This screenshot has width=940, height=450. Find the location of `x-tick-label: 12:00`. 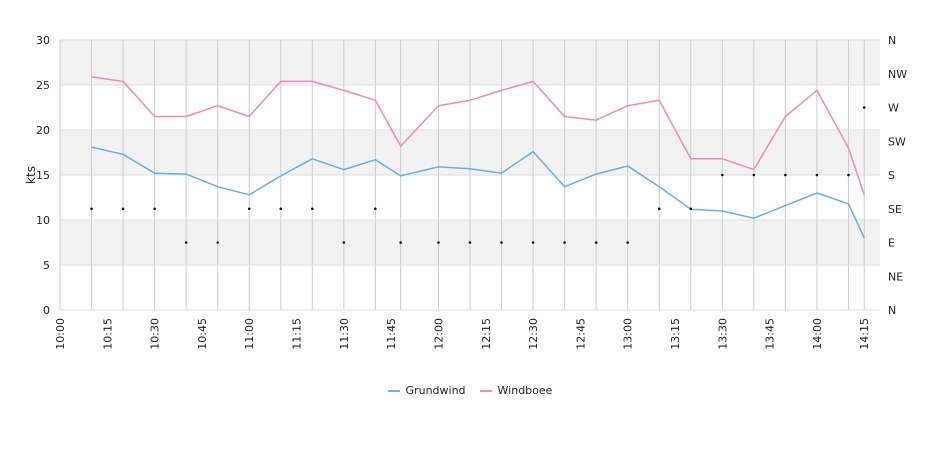

x-tick-label: 12:00 is located at coordinates (438, 334).